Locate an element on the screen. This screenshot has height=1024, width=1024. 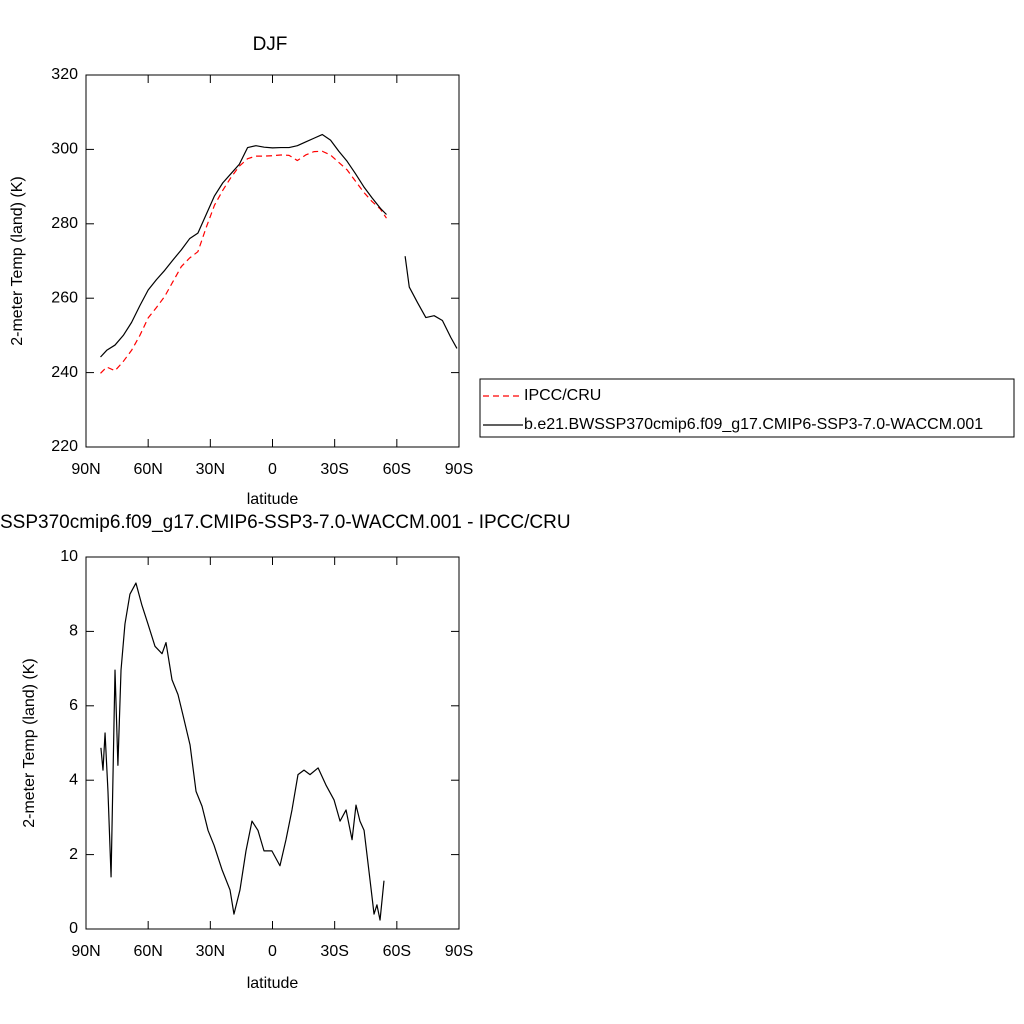
y-tick-label: 300 is located at coordinates (64, 149).